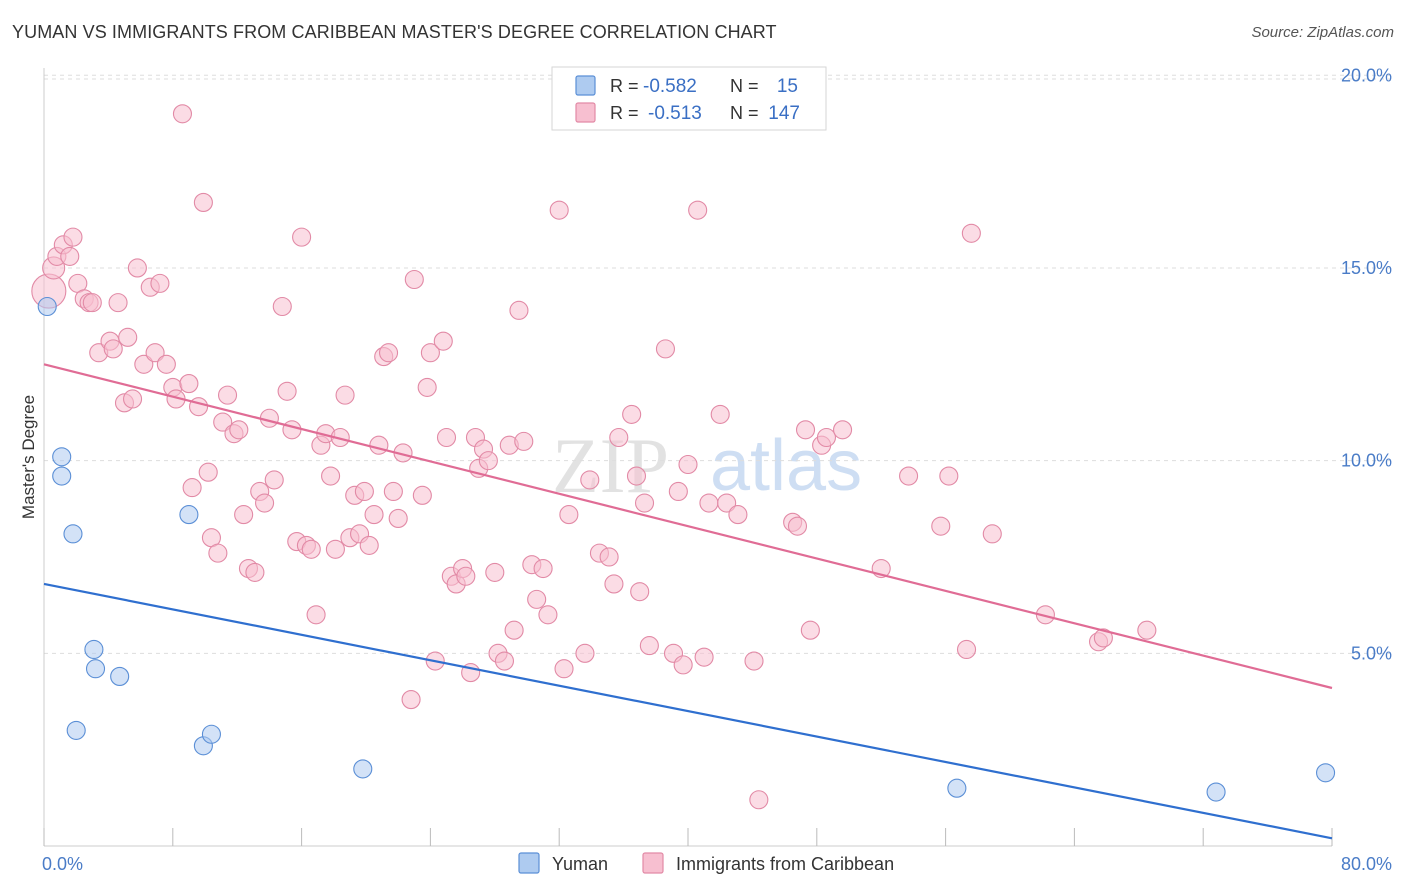 The width and height of the screenshot is (1406, 892). Describe the element at coordinates (28, 457) in the screenshot. I see `y-axis-title: Master's Degree` at that location.